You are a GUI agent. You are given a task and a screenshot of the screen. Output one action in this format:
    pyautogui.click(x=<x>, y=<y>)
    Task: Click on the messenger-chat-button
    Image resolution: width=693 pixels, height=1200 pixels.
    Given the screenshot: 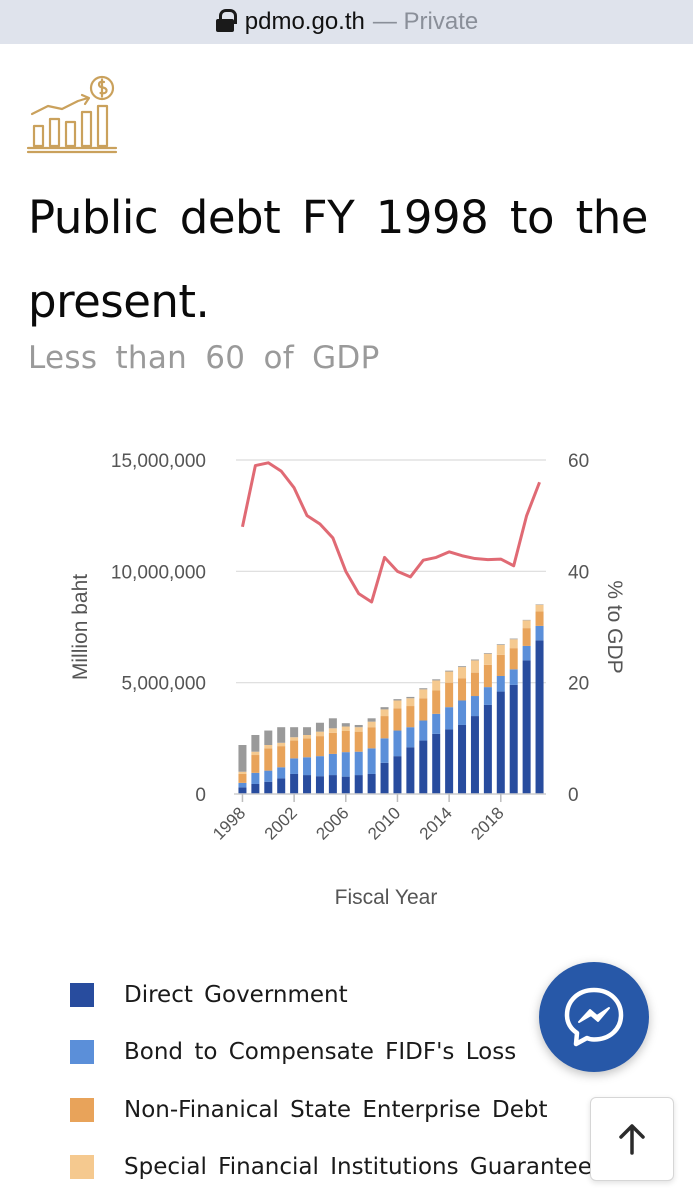 What is the action you would take?
    pyautogui.click(x=594, y=1017)
    